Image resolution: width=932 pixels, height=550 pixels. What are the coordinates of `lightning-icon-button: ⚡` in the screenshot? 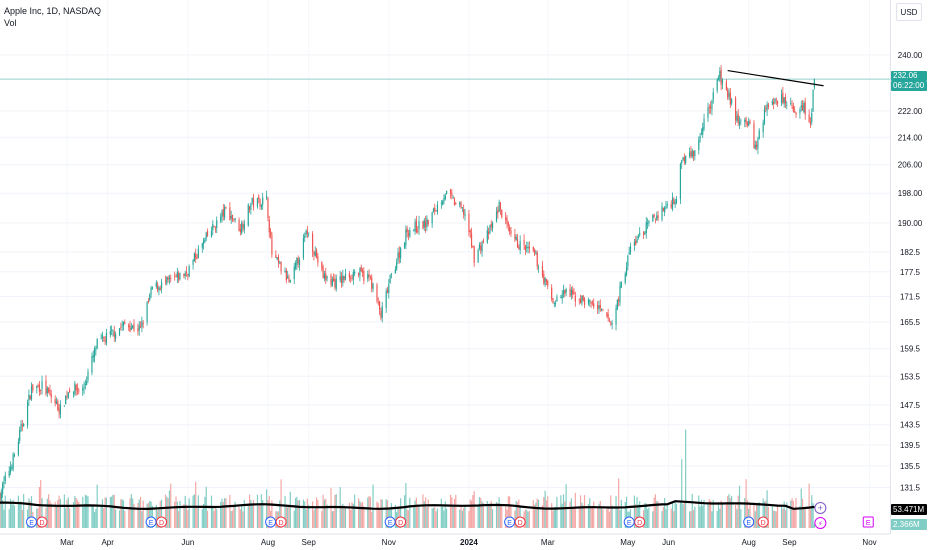 It's located at (820, 523).